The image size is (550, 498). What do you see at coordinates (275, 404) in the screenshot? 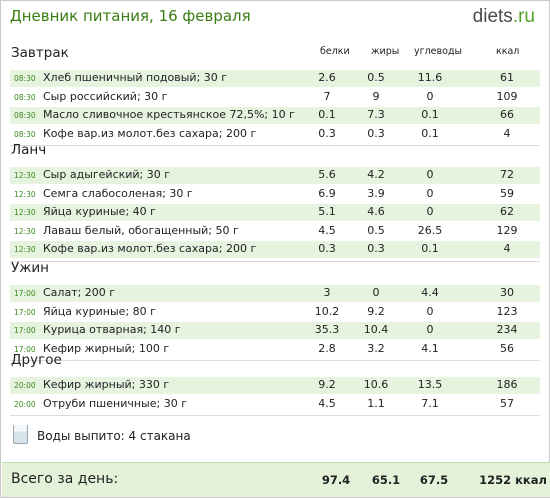
I see `food-row: 20:00 Отруби пшеничные; 30 г 4.5 1.1 7.1 57` at bounding box center [275, 404].